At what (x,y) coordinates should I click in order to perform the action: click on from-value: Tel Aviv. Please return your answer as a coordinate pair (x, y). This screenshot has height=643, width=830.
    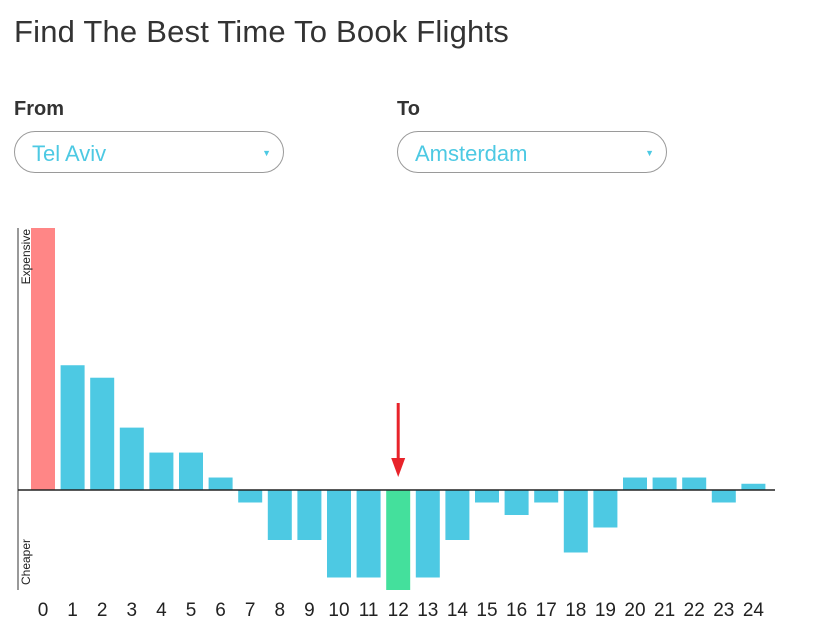
    Looking at the image, I should click on (69, 153).